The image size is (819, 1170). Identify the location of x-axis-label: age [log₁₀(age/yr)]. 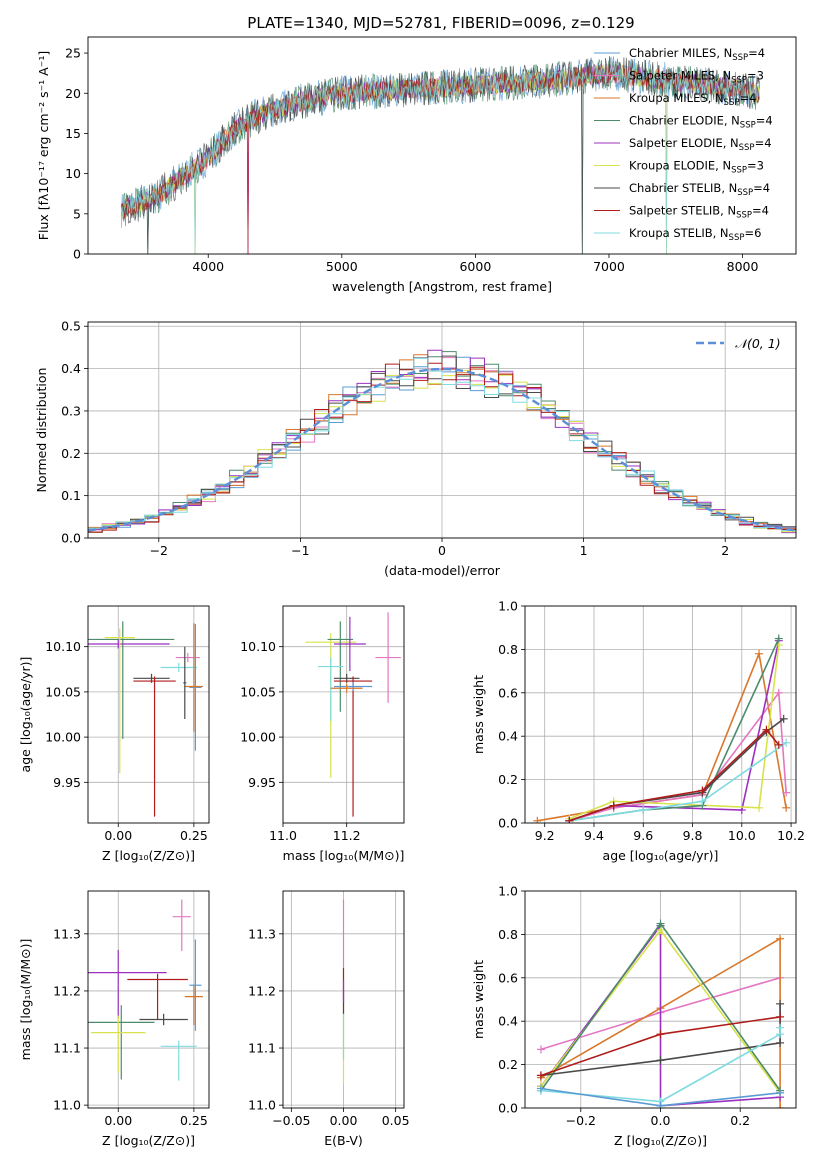
(661, 855).